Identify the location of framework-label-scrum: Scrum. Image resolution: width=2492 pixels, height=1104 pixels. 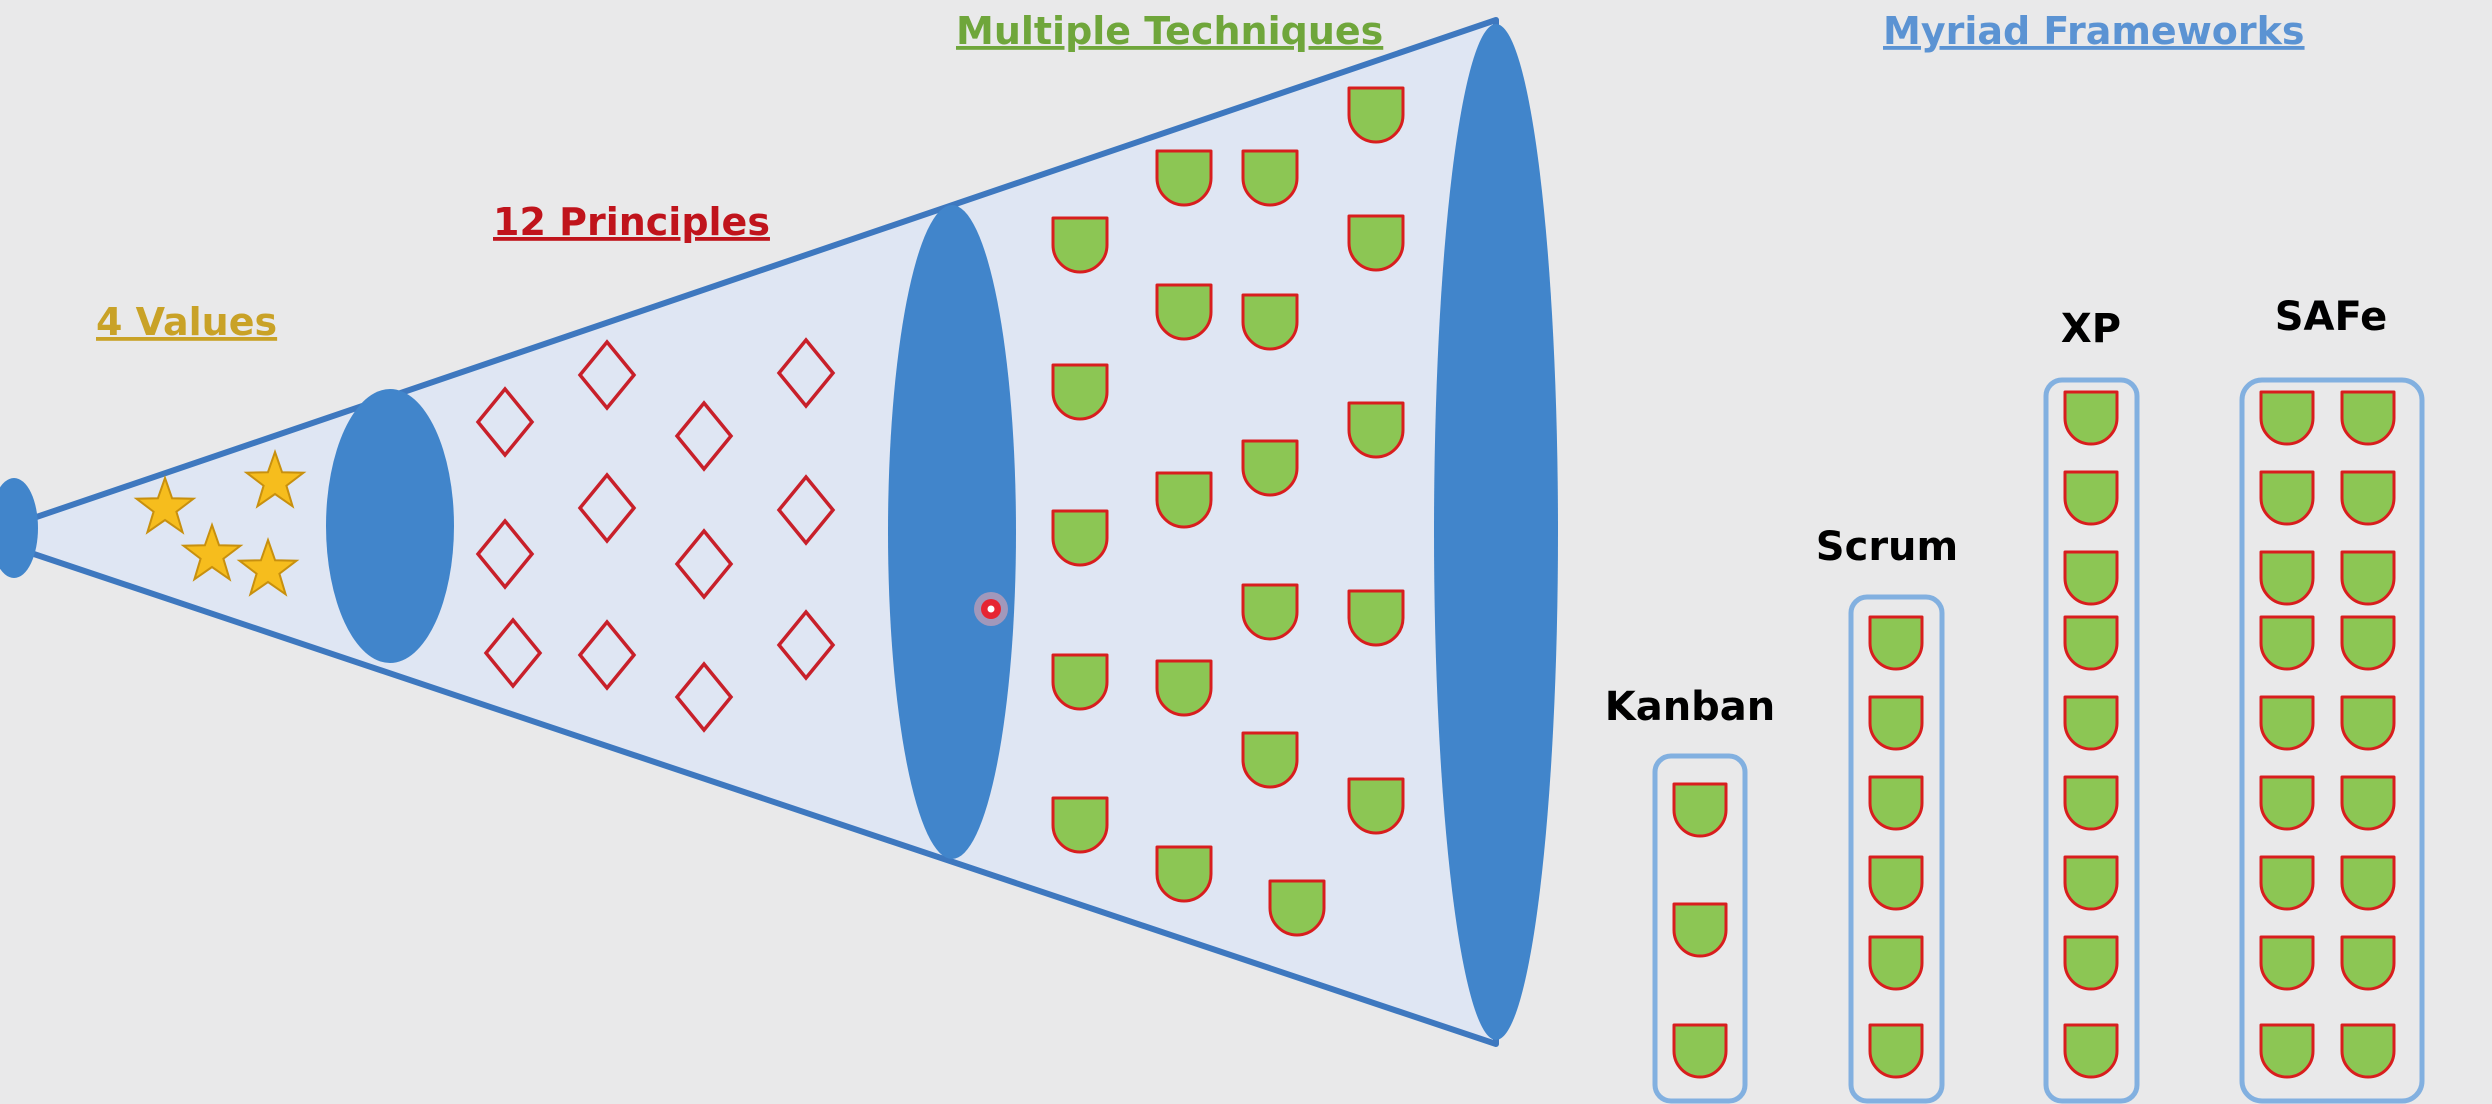
(1887, 547).